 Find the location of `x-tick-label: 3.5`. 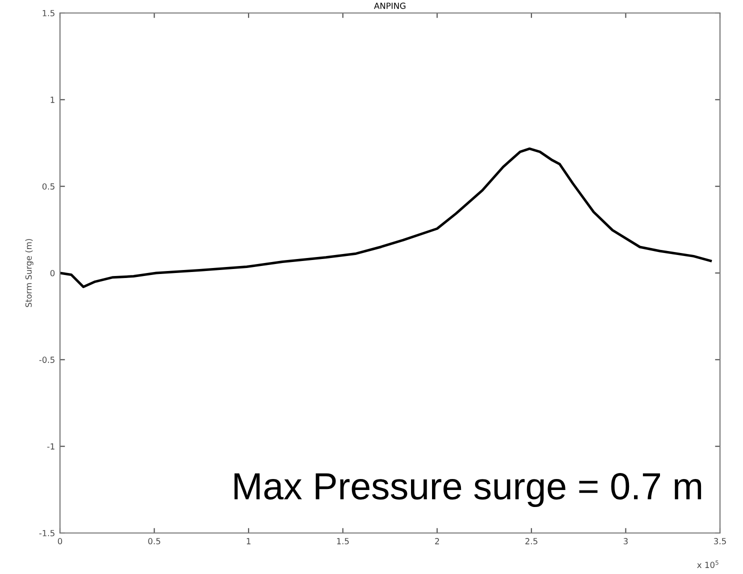

x-tick-label: 3.5 is located at coordinates (720, 541).